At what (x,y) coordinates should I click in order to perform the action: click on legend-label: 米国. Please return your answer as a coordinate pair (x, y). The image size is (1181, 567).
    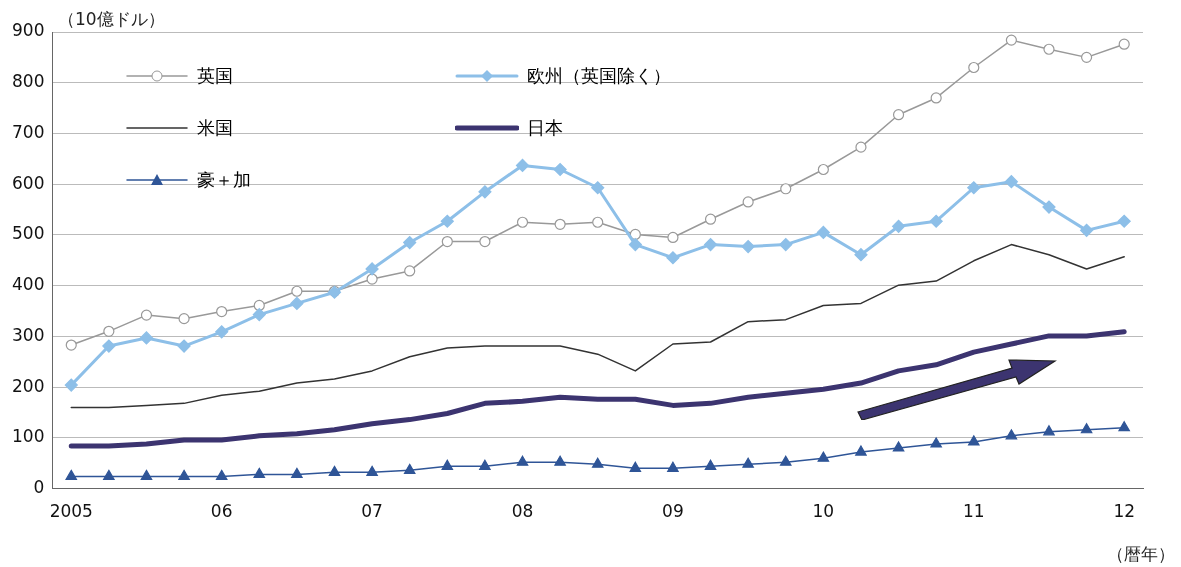
    Looking at the image, I should click on (215, 128).